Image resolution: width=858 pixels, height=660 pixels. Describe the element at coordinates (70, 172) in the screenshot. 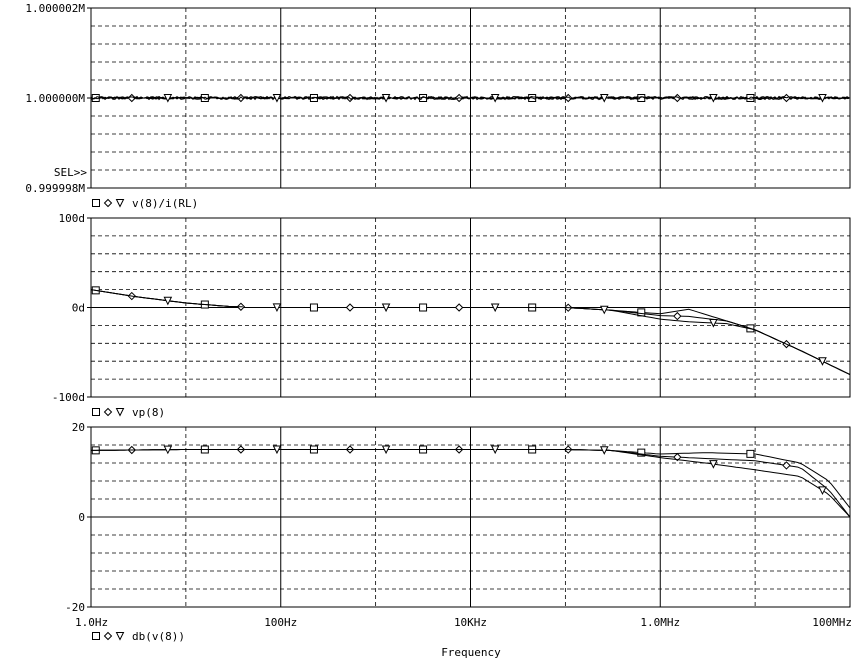

I see `sel-marker: SEL>>` at that location.